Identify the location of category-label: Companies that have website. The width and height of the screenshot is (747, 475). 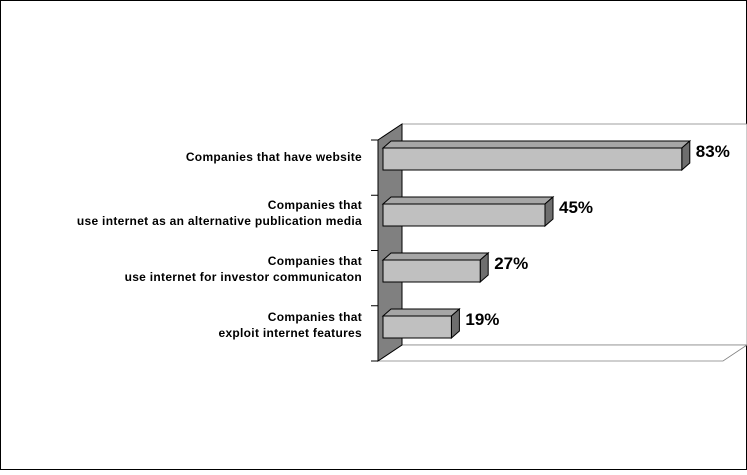
(274, 157).